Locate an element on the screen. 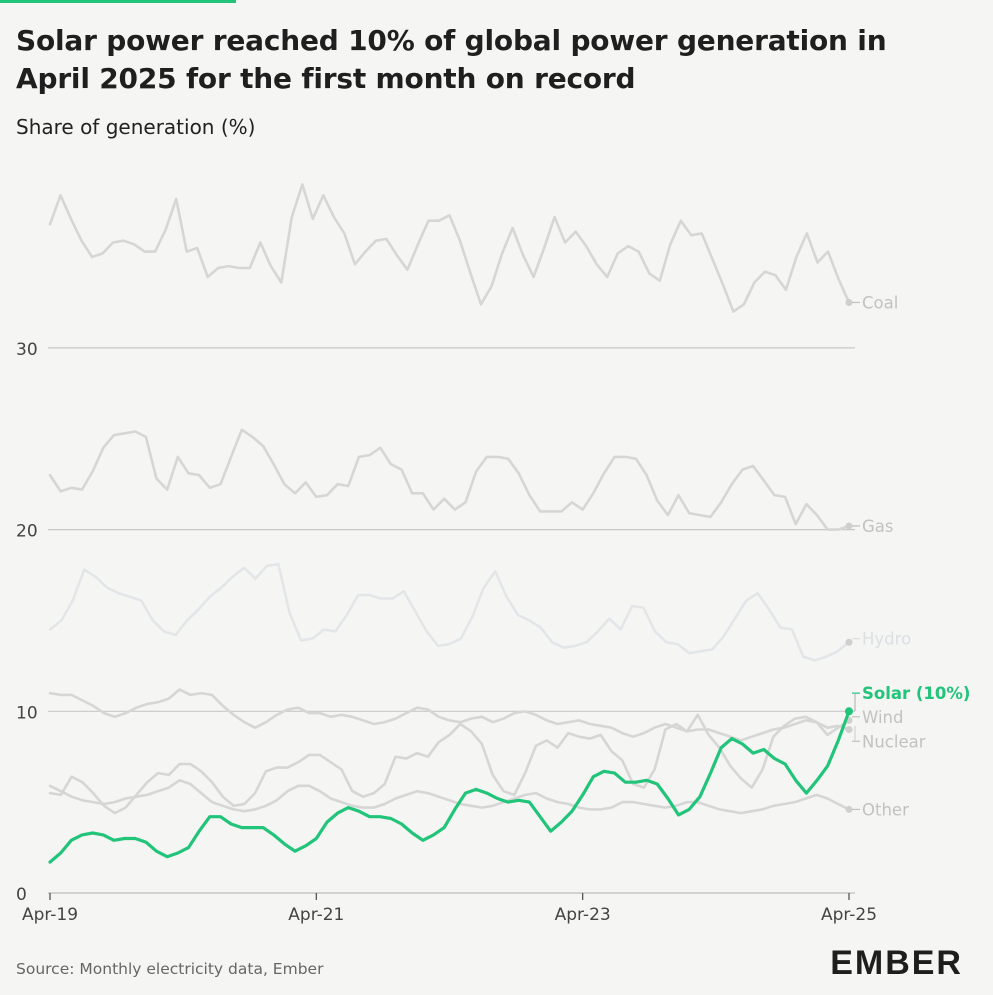  hydro-end-point is located at coordinates (849, 642).